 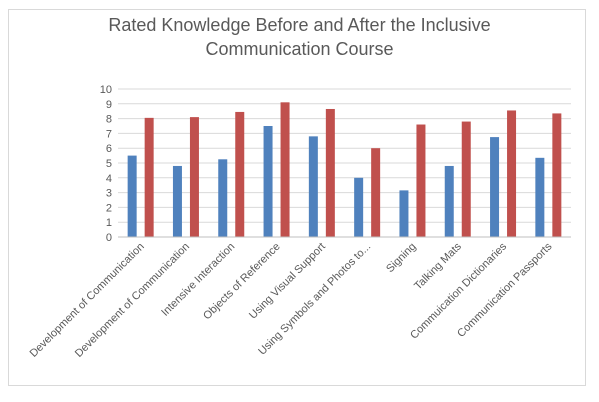 I want to click on x-category-label: Objects of Reference, so click(x=242, y=282).